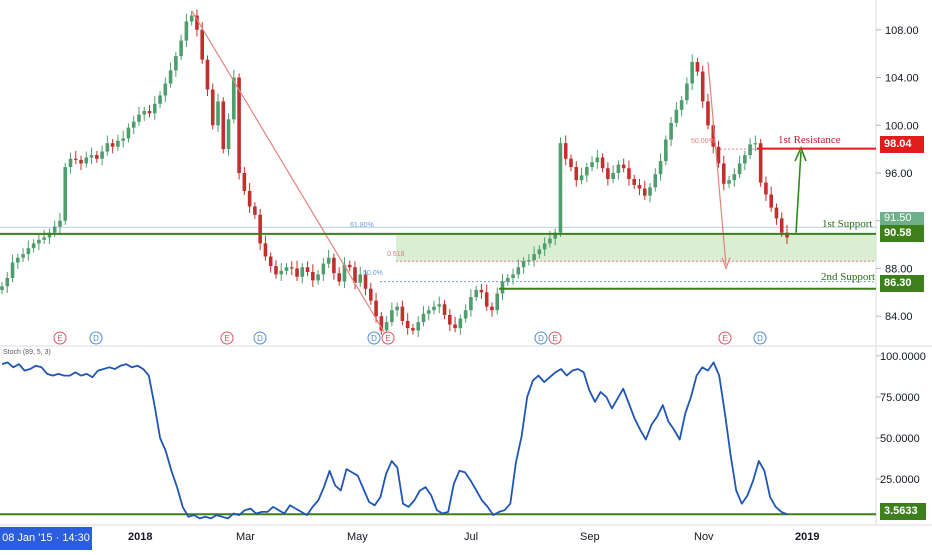 Image resolution: width=932 pixels, height=555 pixels. I want to click on projection-down-arrow-head, so click(726, 264).